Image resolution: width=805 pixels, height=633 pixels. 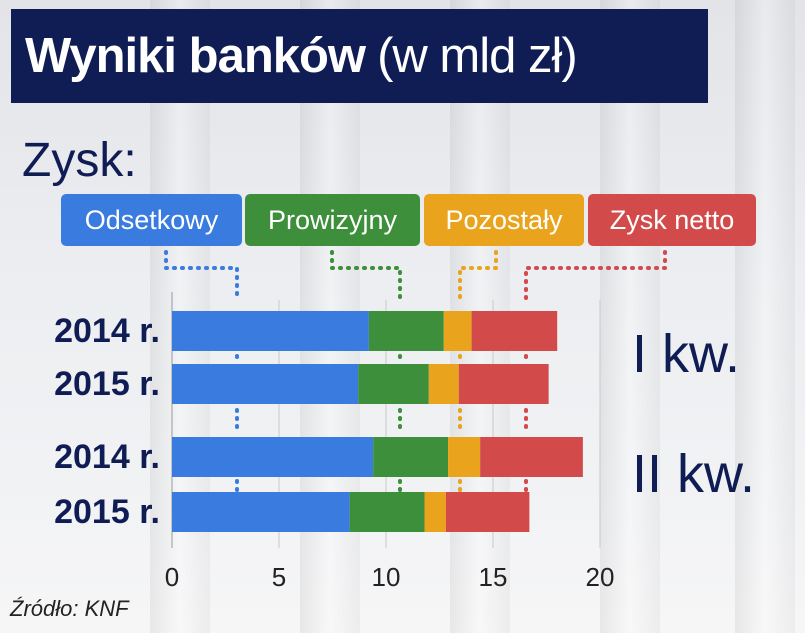 What do you see at coordinates (332, 220) in the screenshot?
I see `legend-prowizyjny: Prowizyjny` at bounding box center [332, 220].